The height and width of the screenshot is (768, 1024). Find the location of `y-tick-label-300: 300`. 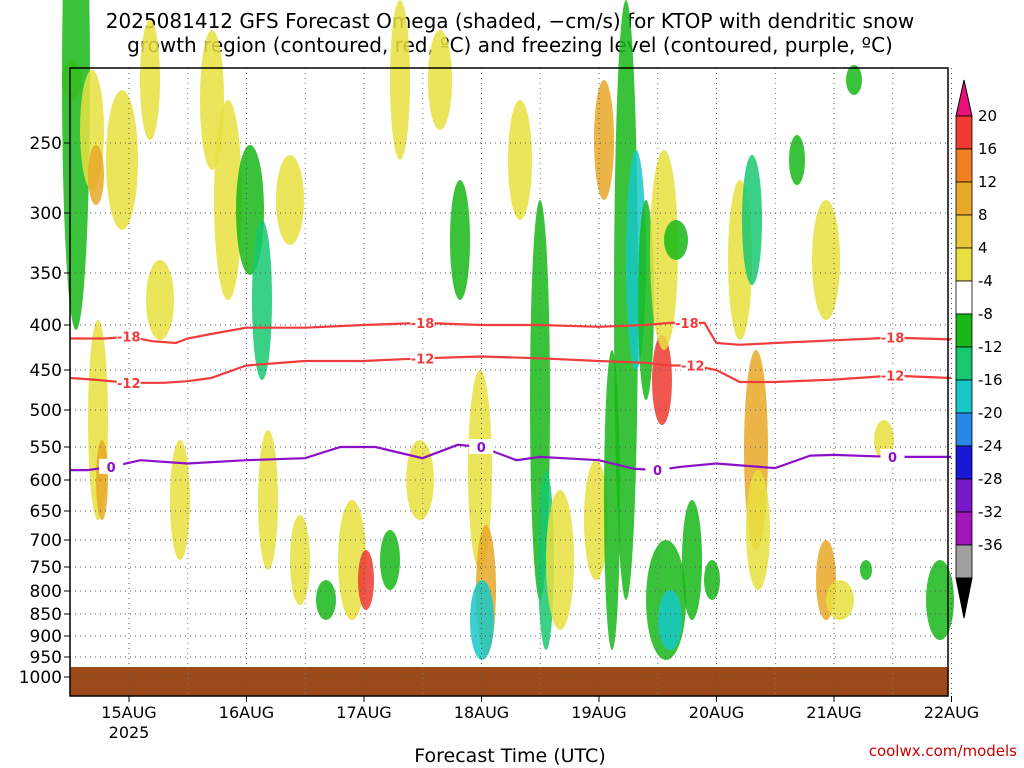

y-tick-label-300: 300 is located at coordinates (46, 214).